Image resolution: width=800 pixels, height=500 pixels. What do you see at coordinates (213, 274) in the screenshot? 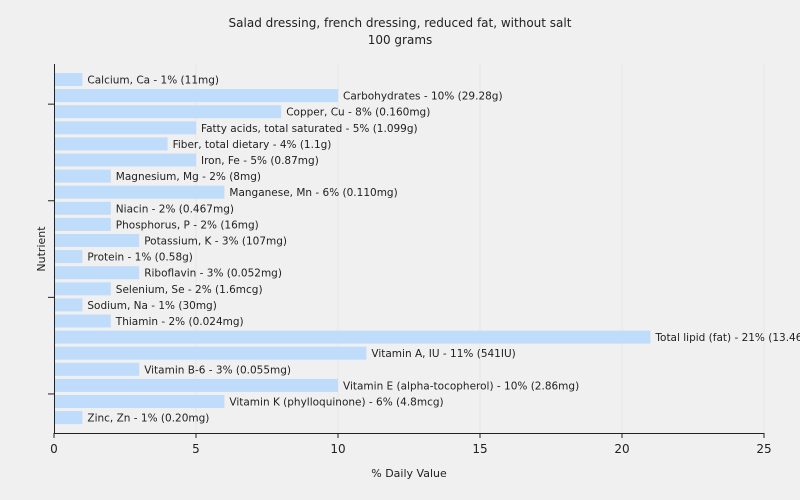
I see `bar-label: Riboflavin - 3% (0.052mg)` at bounding box center [213, 274].